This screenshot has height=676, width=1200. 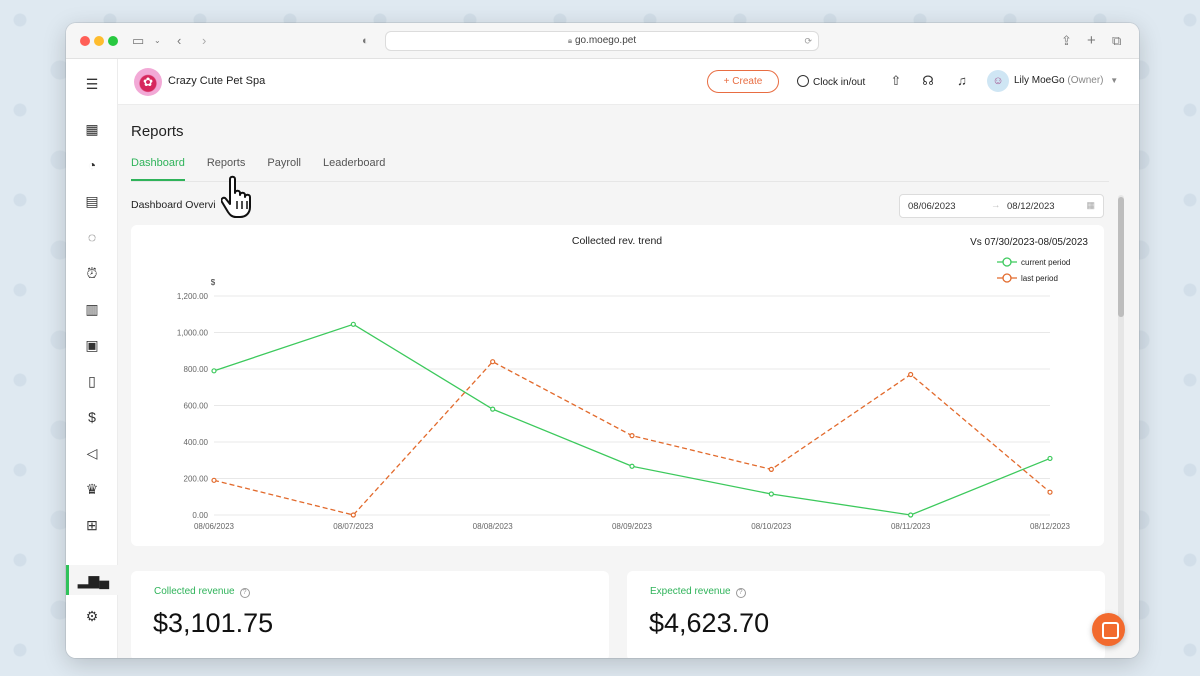 I want to click on chart-legend: current period last period, so click(x=1033, y=270).